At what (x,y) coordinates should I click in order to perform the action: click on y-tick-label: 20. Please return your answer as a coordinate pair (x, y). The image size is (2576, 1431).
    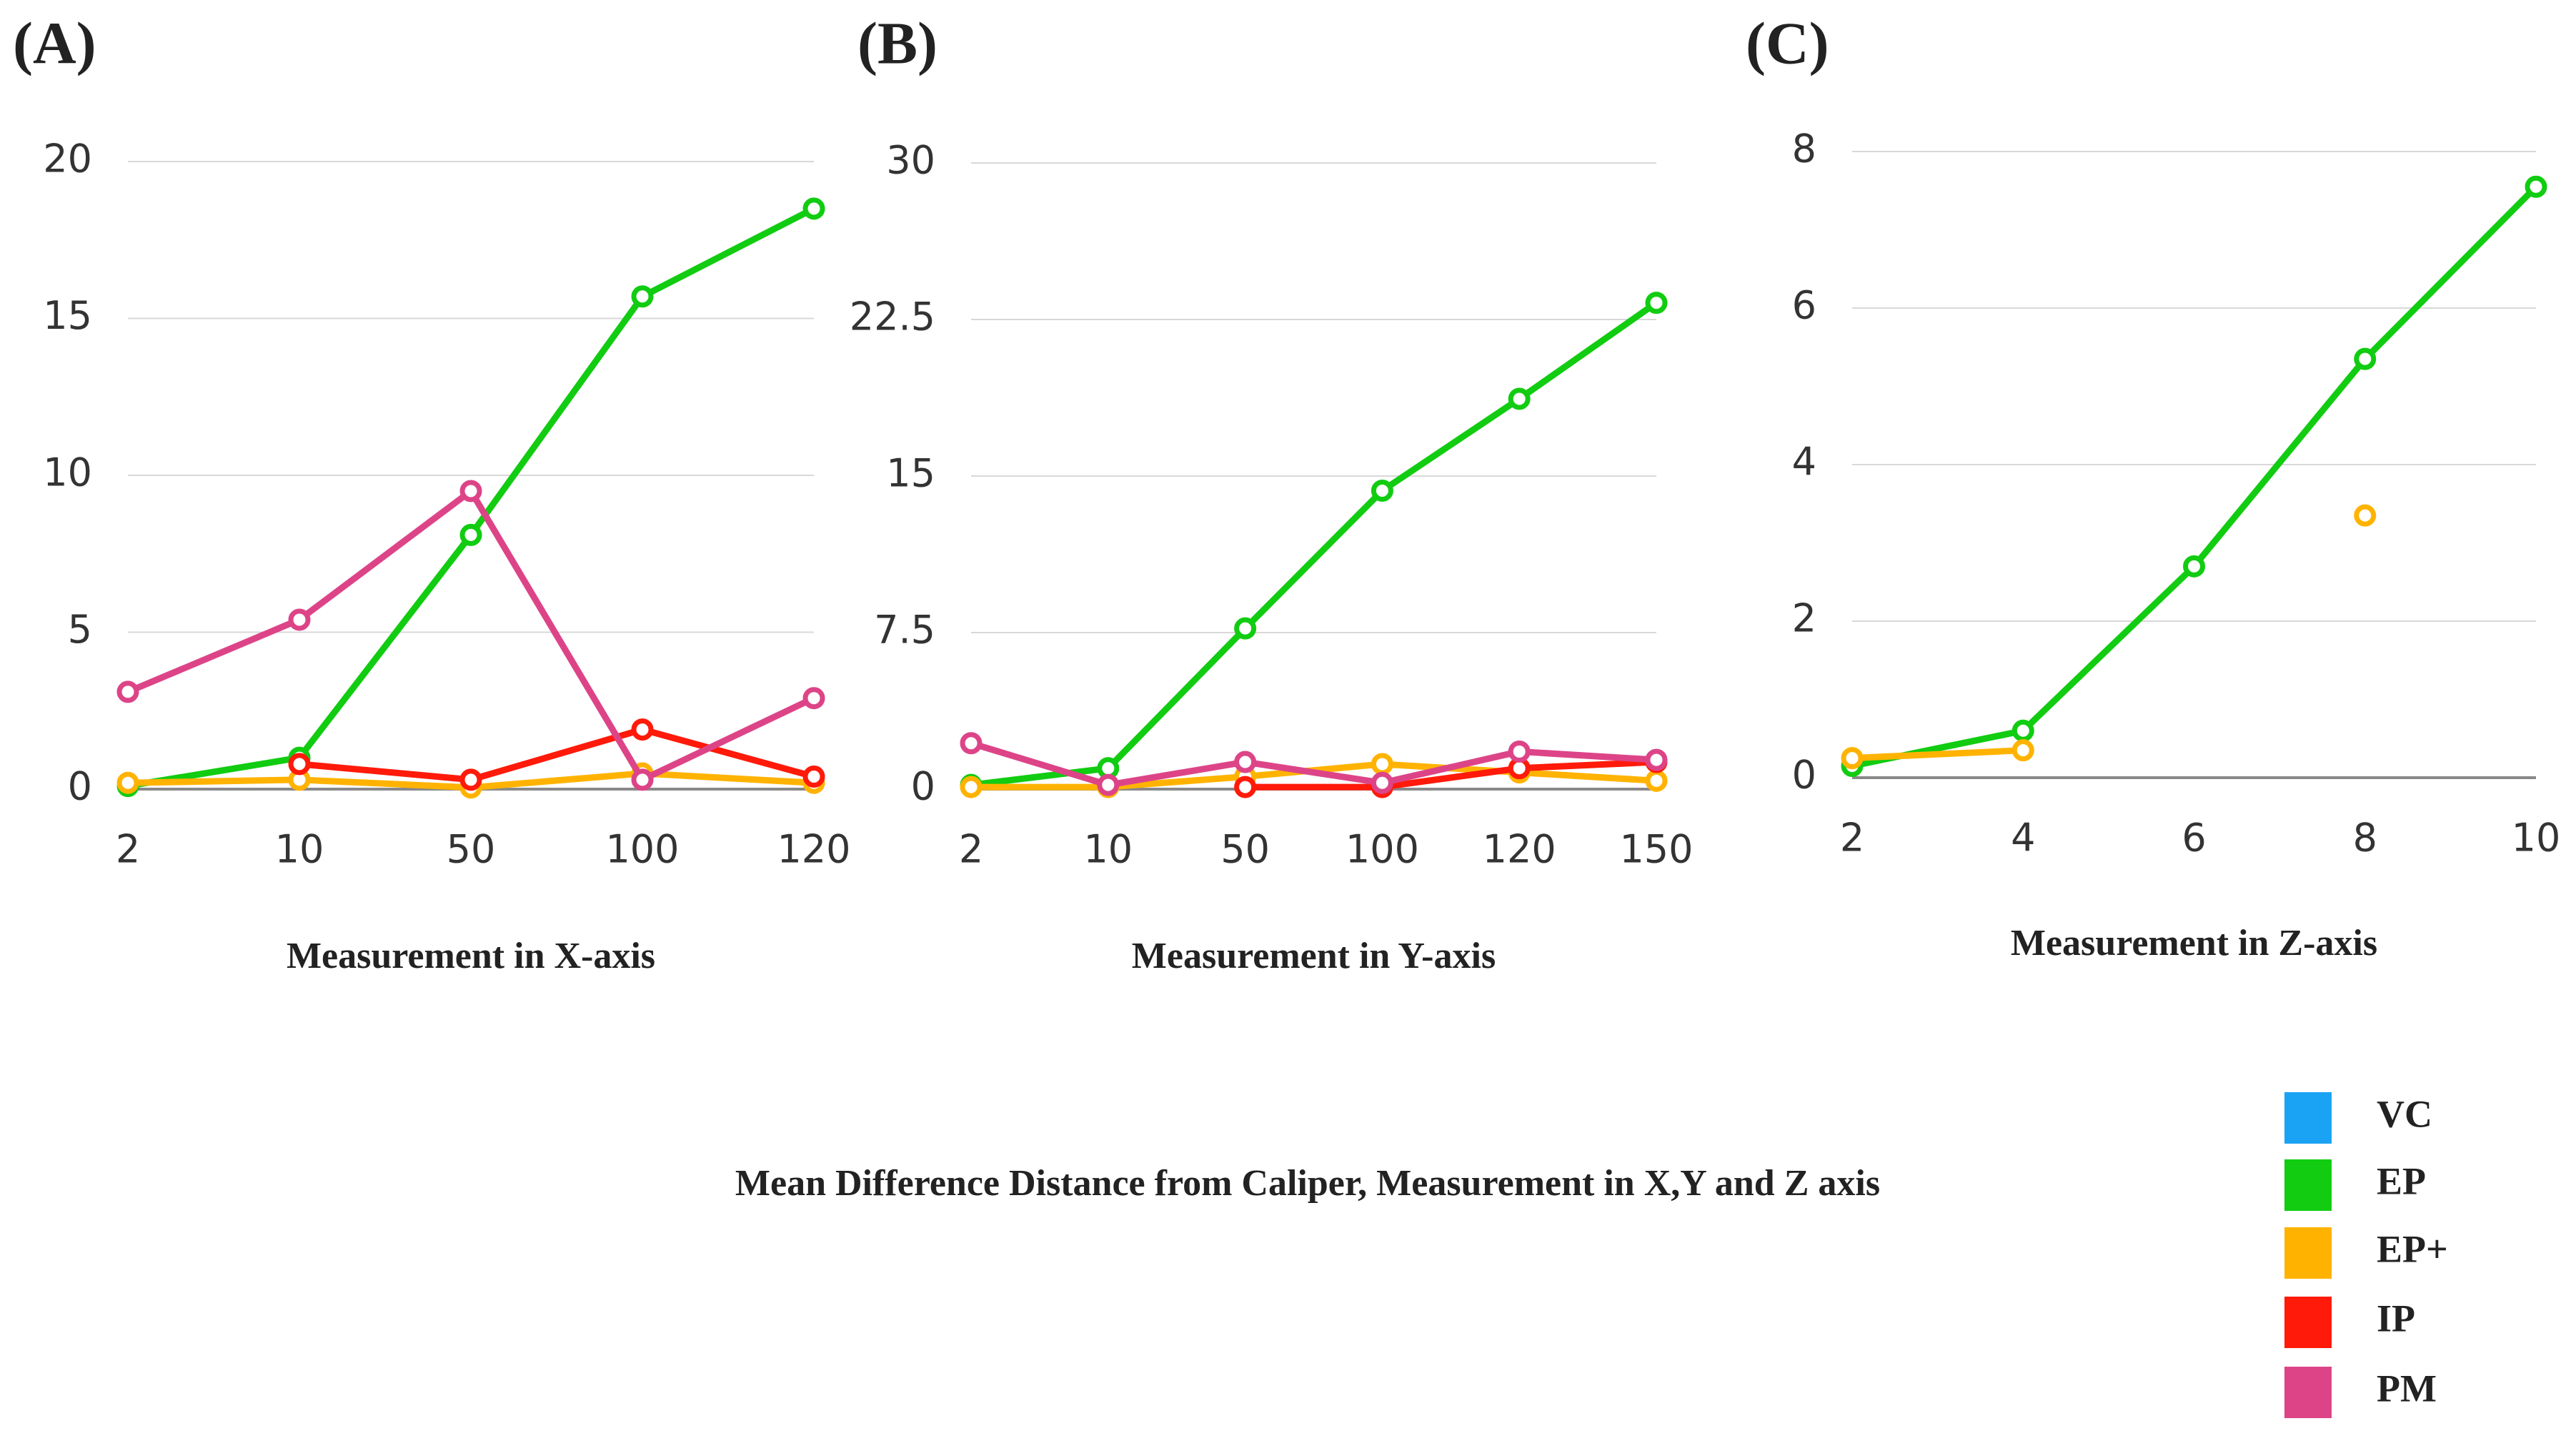
    Looking at the image, I should click on (67, 160).